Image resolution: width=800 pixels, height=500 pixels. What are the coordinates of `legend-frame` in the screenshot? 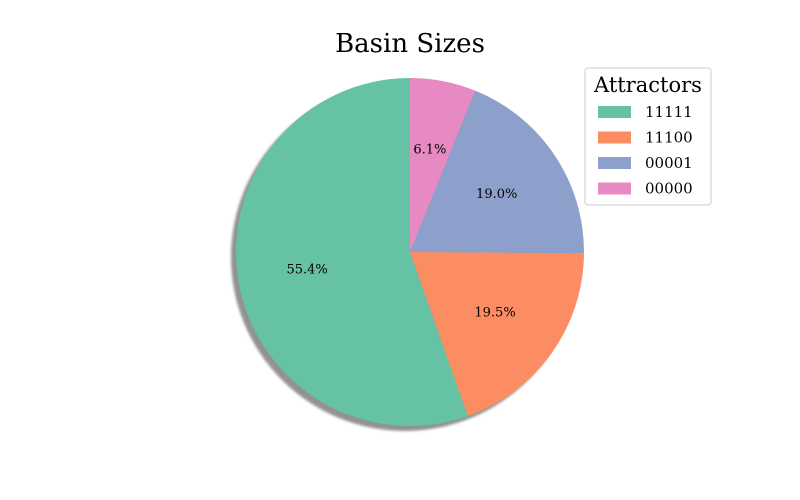 It's located at (648, 136).